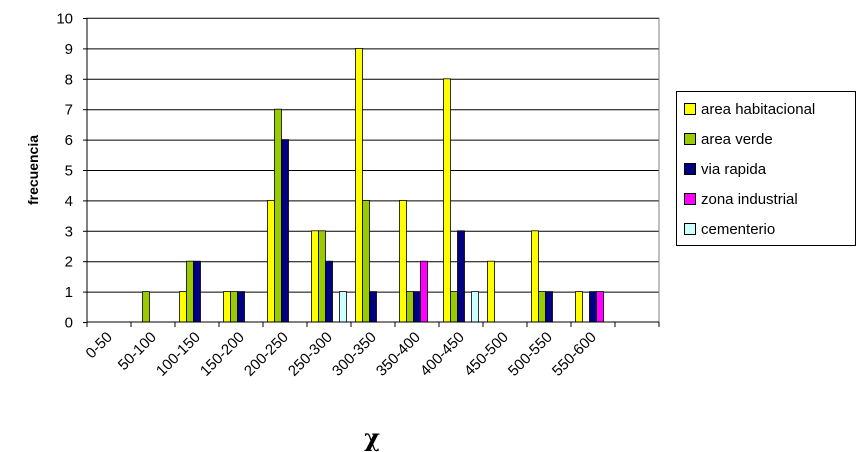 Image resolution: width=857 pixels, height=452 pixels. Describe the element at coordinates (530, 354) in the screenshot. I see `x-tick-label: 500-550` at that location.